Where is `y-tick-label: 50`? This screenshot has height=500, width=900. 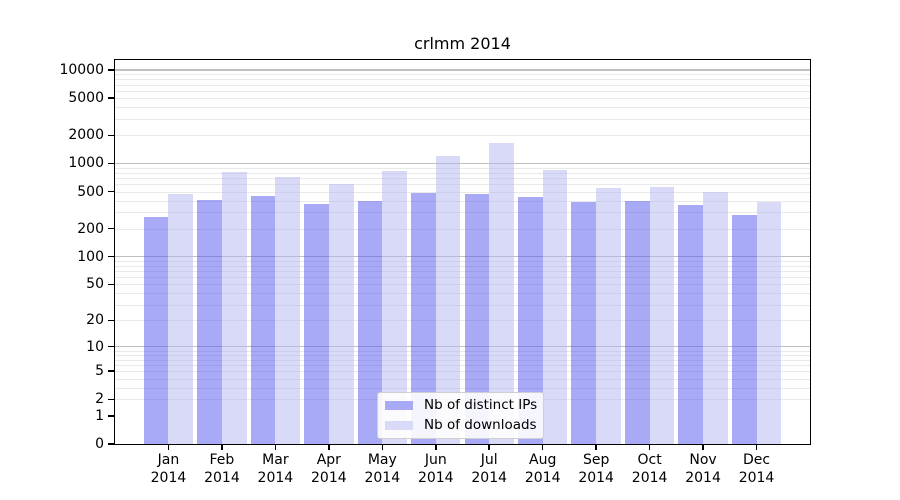 y-tick-label: 50 is located at coordinates (95, 284).